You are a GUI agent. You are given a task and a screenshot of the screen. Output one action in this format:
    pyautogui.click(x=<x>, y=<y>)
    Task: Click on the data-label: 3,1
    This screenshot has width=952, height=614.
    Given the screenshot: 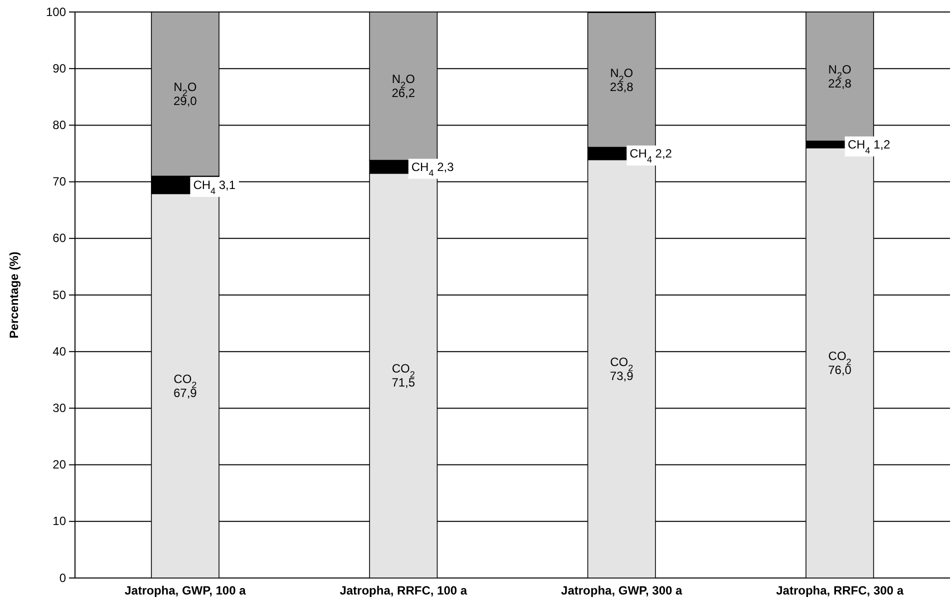 What is the action you would take?
    pyautogui.click(x=226, y=185)
    